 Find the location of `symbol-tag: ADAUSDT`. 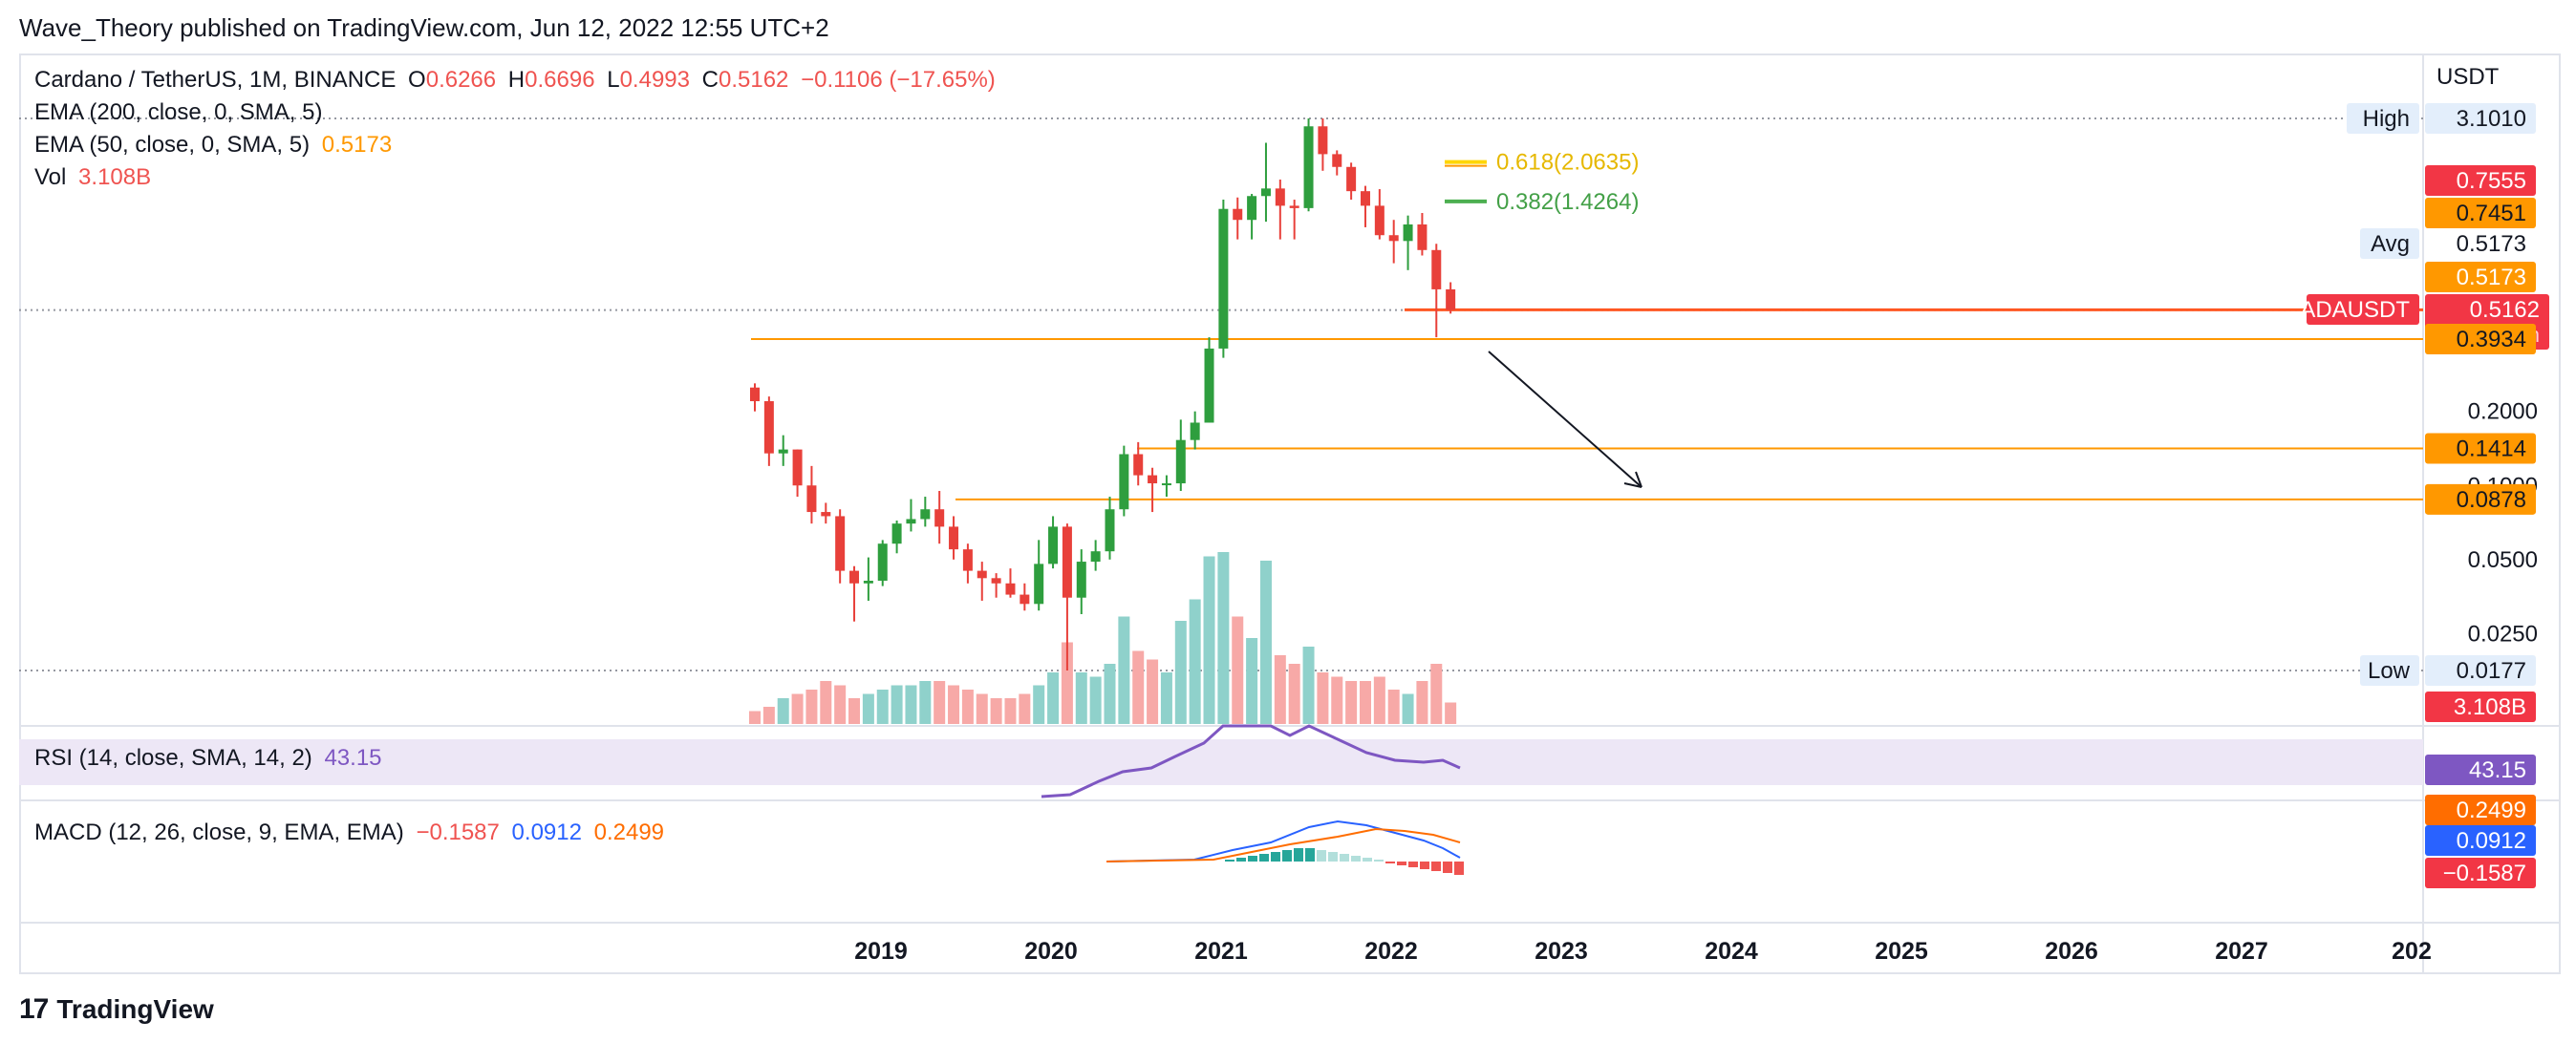

symbol-tag: ADAUSDT is located at coordinates (2355, 310).